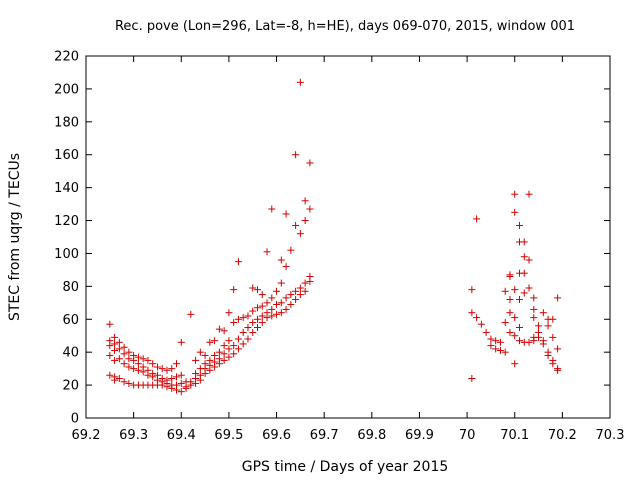 The height and width of the screenshot is (480, 640). What do you see at coordinates (276, 435) in the screenshot?
I see `x-tick-label: 69.6` at bounding box center [276, 435].